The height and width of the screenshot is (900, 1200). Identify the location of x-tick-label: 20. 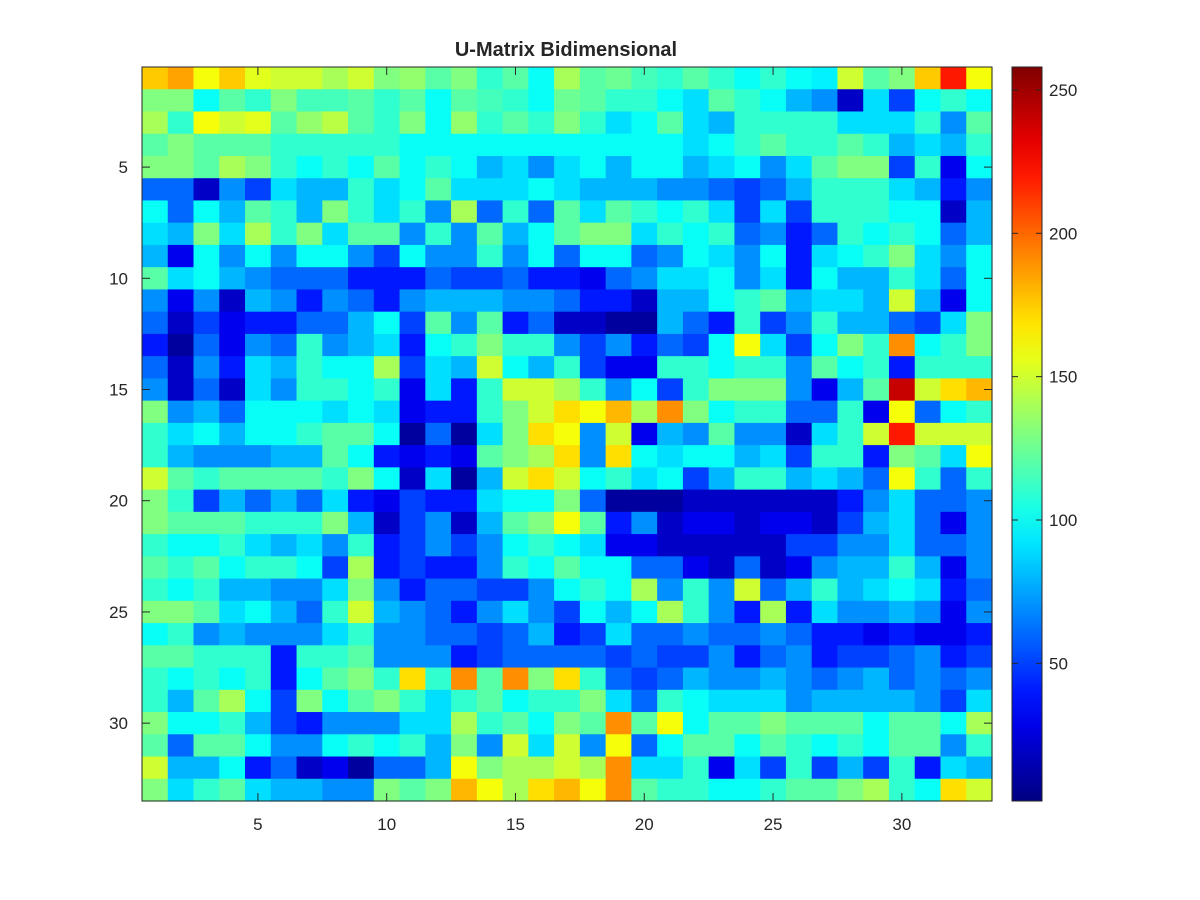
(644, 824).